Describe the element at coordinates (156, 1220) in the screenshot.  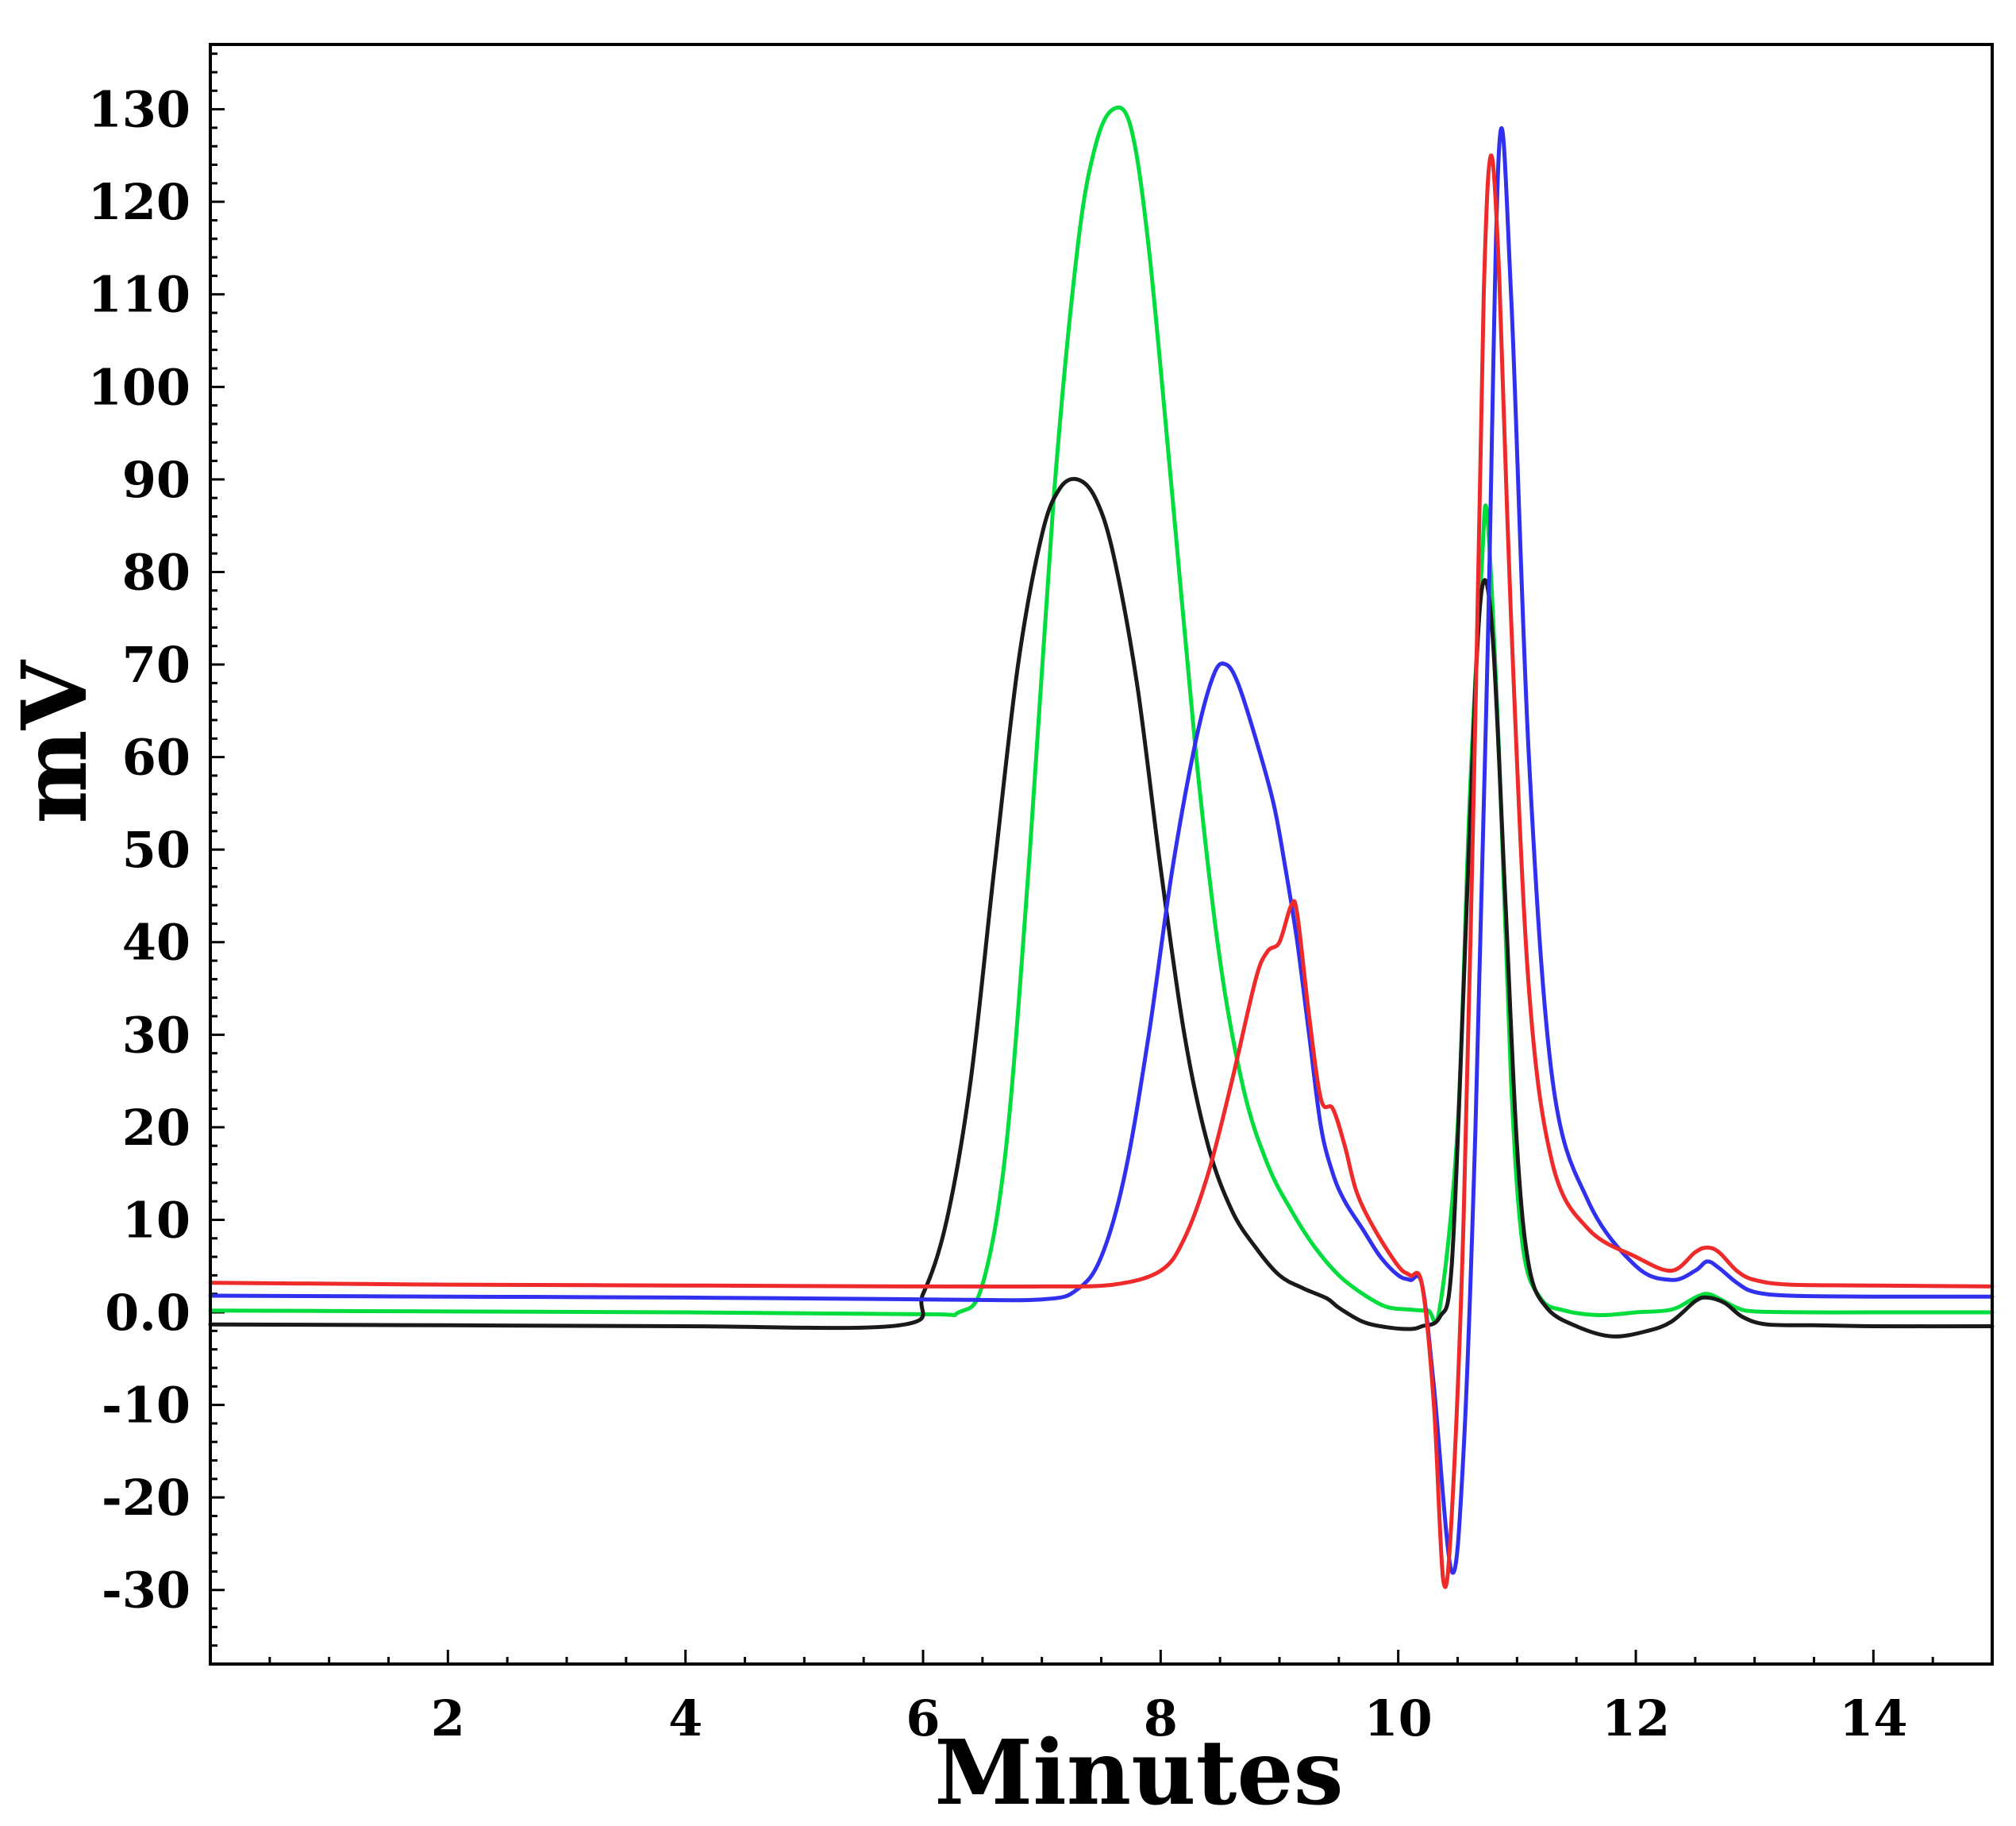
I see `y-tick-label: 10` at that location.